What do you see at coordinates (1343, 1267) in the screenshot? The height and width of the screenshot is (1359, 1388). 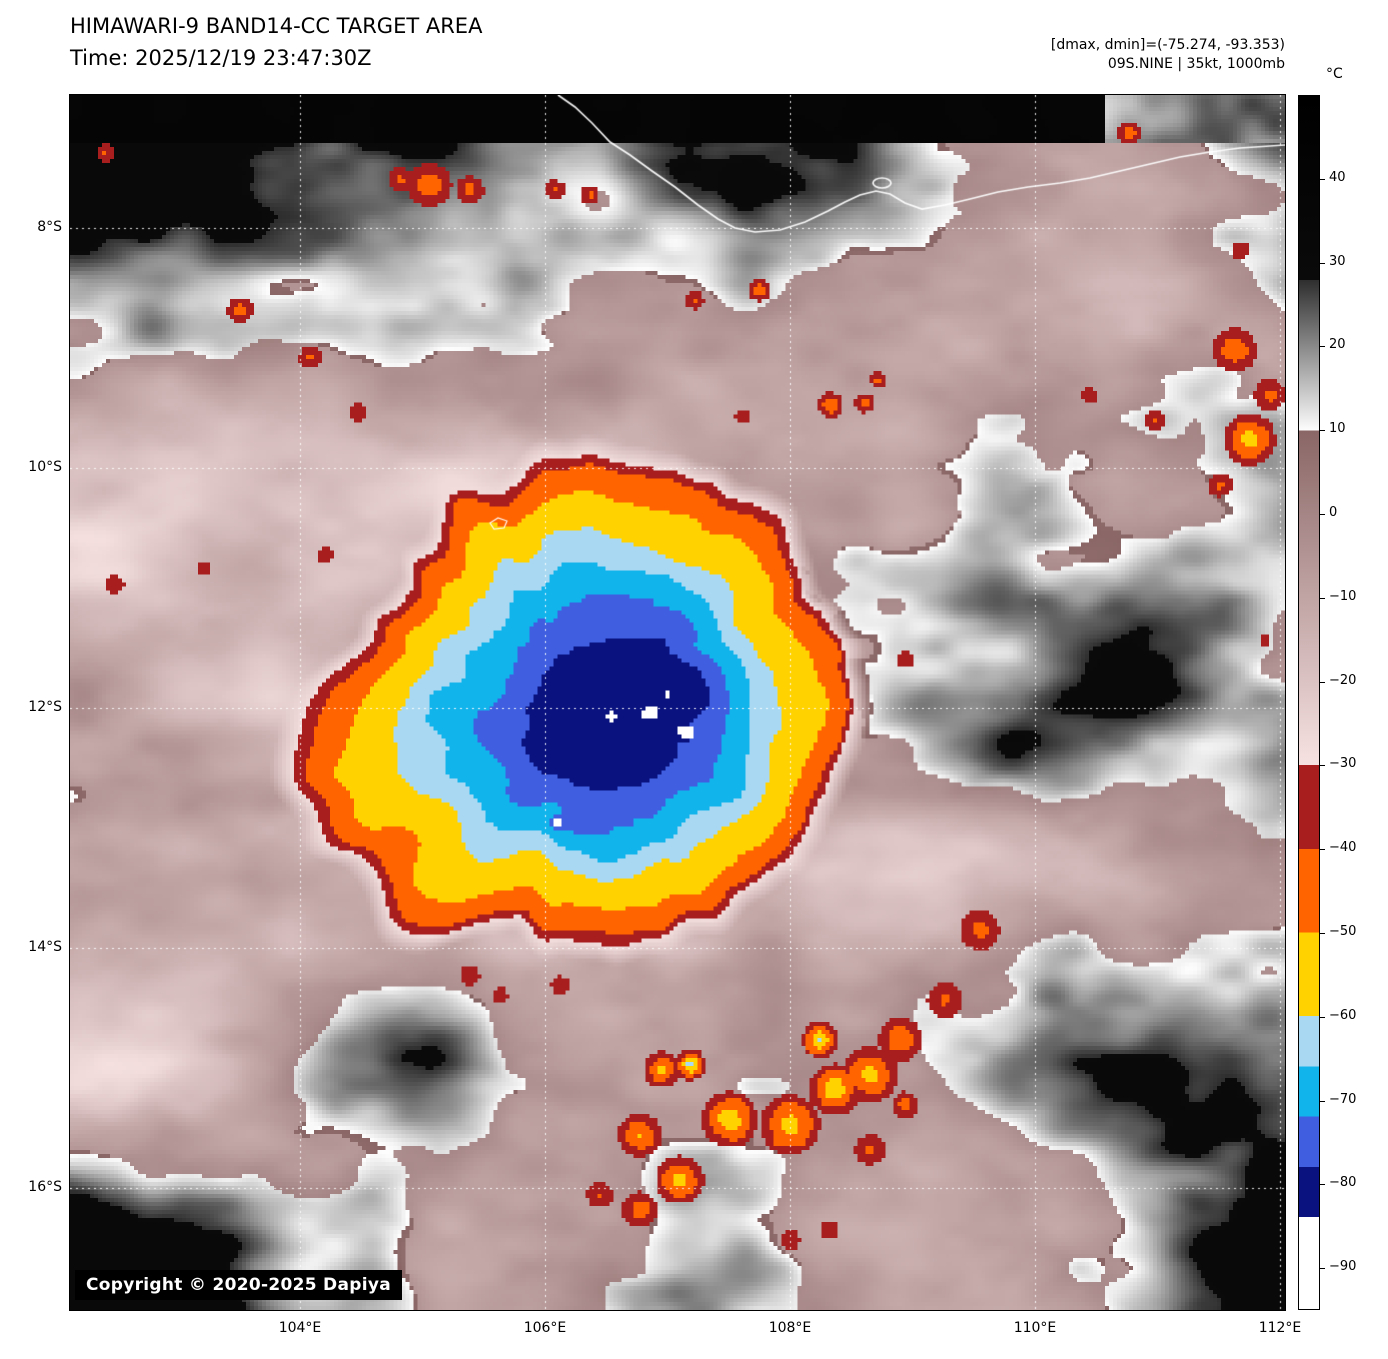 I see `colorbar-tick-label: −90` at bounding box center [1343, 1267].